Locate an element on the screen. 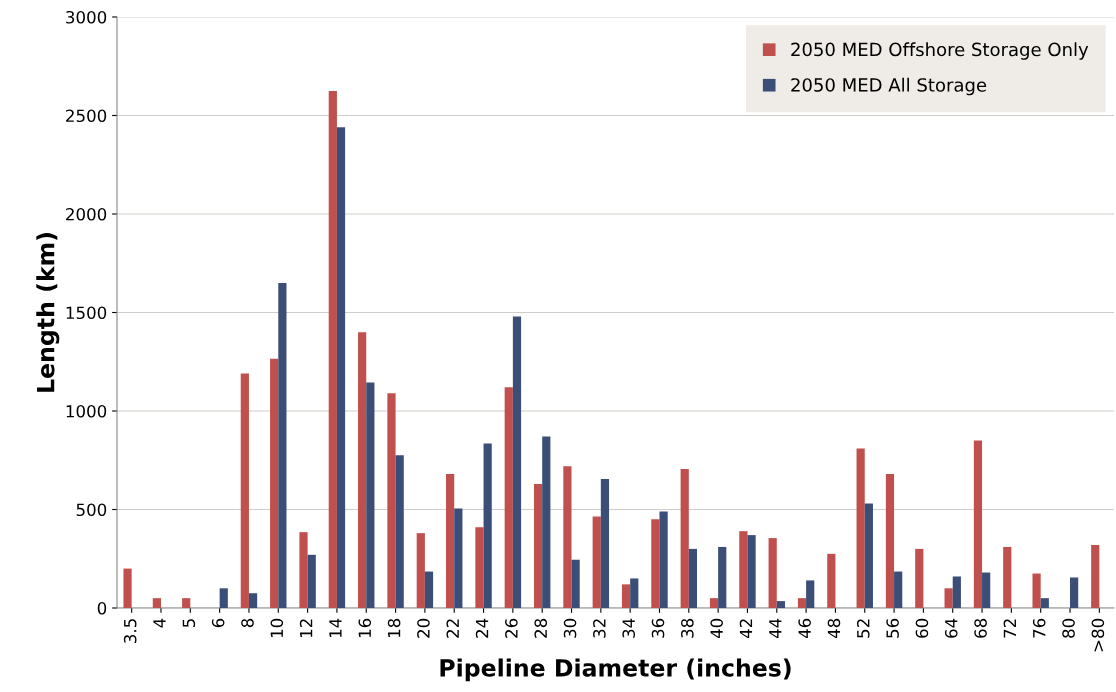 Image resolution: width=1116 pixels, height=692 pixels. x-tick-label: 42 is located at coordinates (746, 629).